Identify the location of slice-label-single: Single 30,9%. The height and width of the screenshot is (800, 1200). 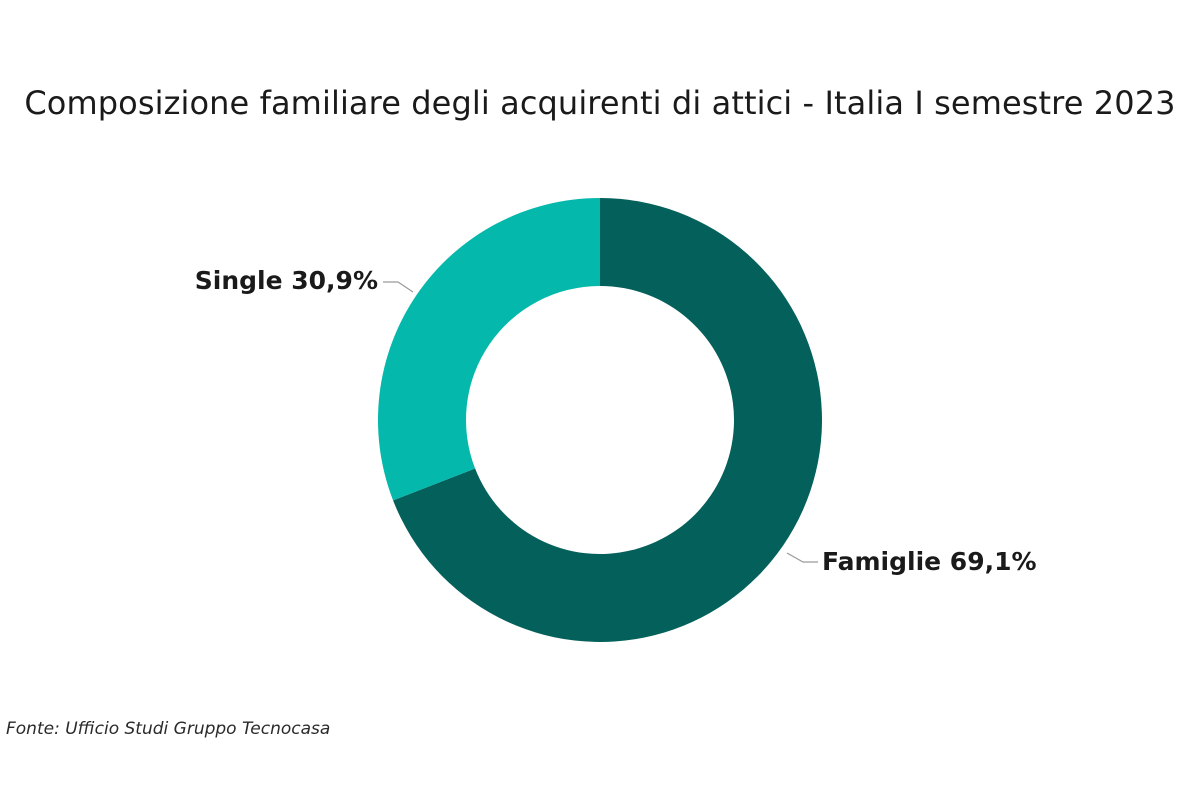
(286, 280).